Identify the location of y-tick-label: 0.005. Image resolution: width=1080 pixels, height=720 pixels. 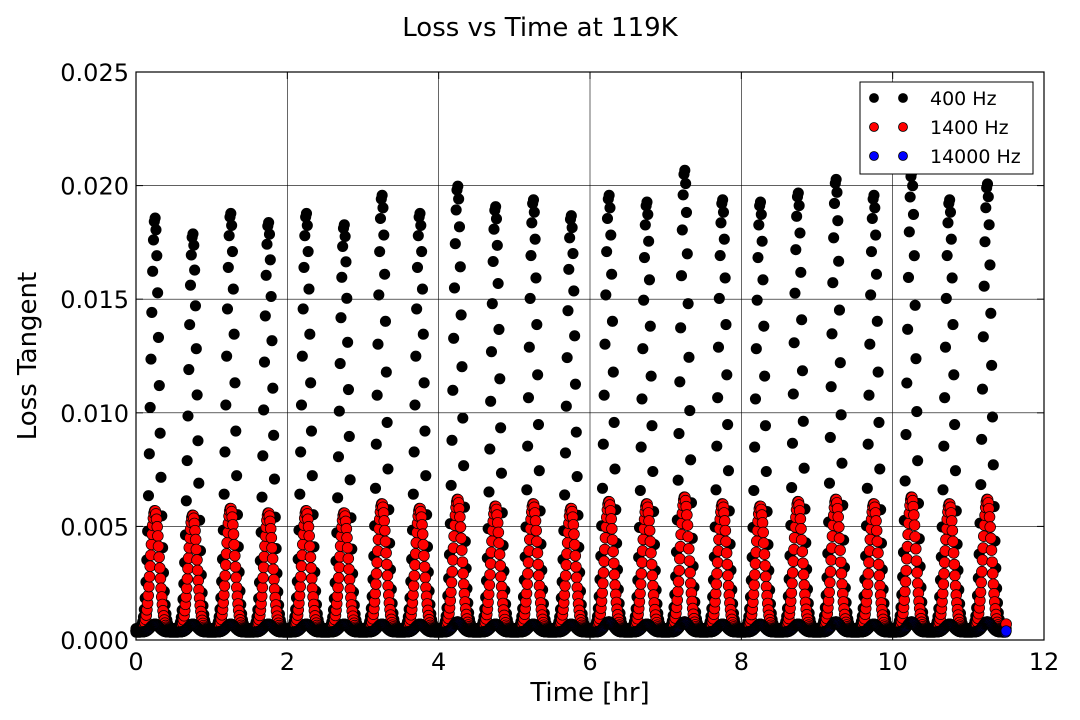
(94, 527).